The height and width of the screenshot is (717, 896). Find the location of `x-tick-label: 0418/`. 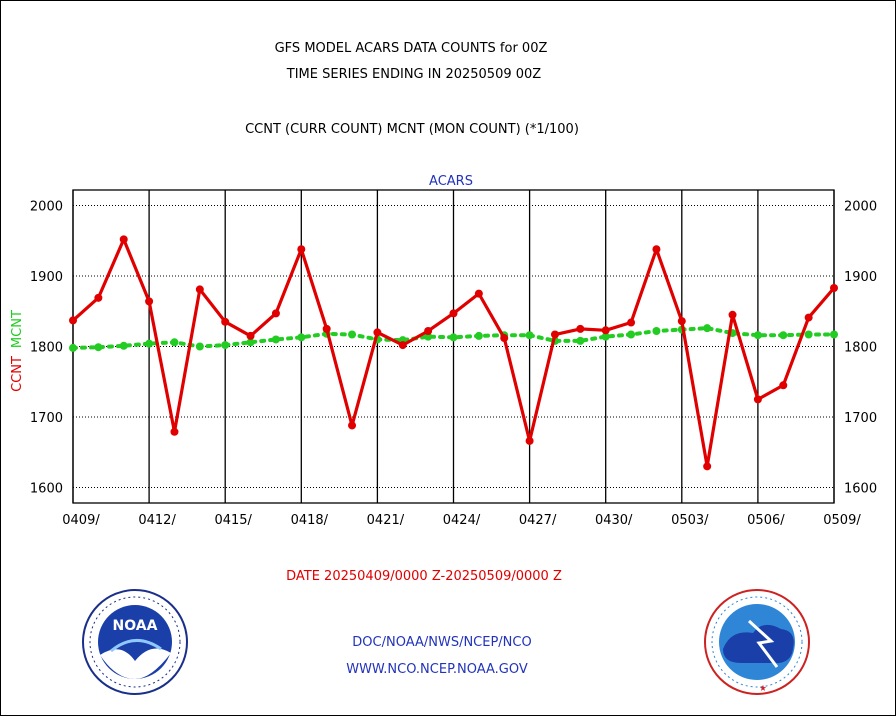

x-tick-label: 0418/ is located at coordinates (310, 520).